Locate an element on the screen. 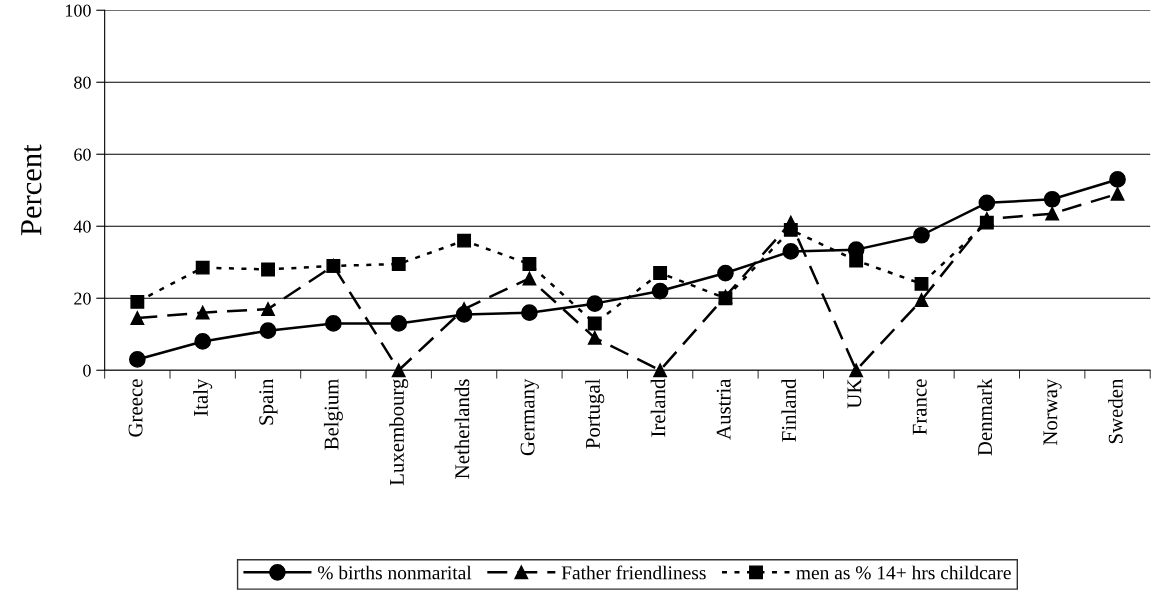 The width and height of the screenshot is (1163, 603). legend-label: Father friendliness is located at coordinates (633, 572).